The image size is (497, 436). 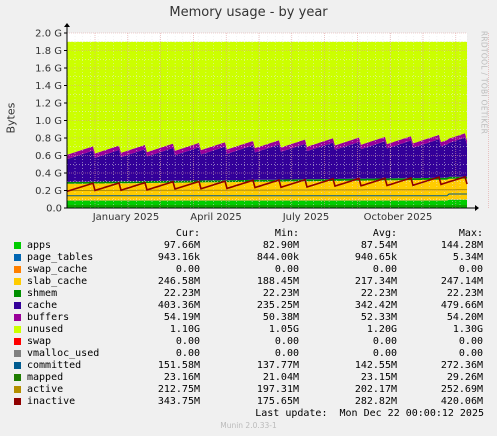 I want to click on legend-min: 235.25M, so click(x=277, y=305).